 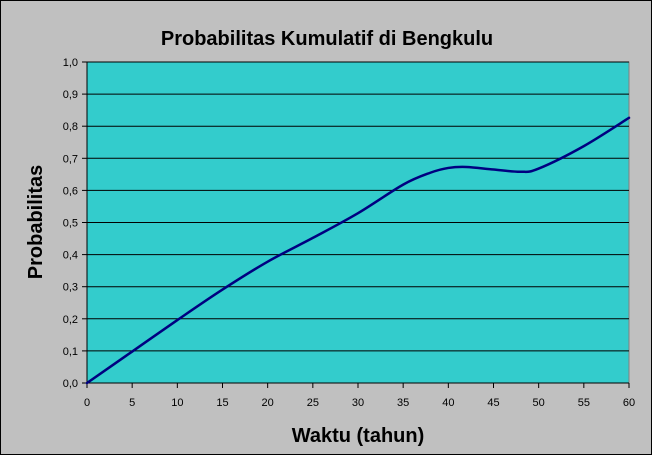 I want to click on x-tick-label: 0, so click(x=87, y=403).